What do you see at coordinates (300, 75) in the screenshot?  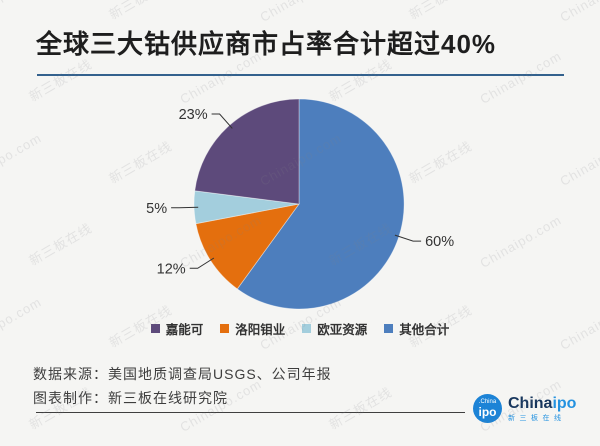 I see `title-divider` at bounding box center [300, 75].